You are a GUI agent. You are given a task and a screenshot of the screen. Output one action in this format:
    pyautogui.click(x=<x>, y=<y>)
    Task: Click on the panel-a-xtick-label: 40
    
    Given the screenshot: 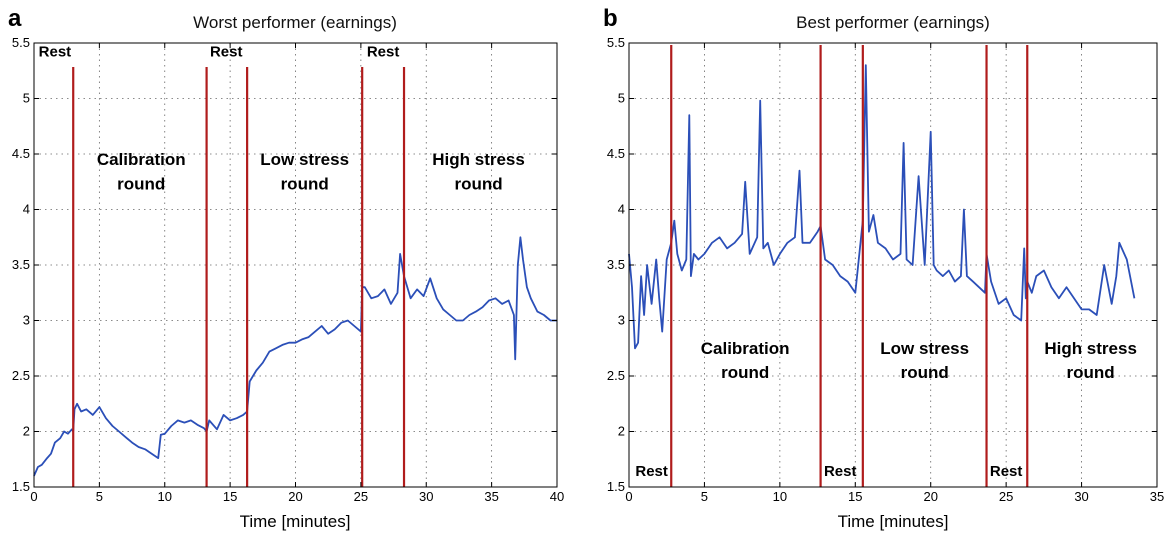 What is the action you would take?
    pyautogui.click(x=557, y=496)
    